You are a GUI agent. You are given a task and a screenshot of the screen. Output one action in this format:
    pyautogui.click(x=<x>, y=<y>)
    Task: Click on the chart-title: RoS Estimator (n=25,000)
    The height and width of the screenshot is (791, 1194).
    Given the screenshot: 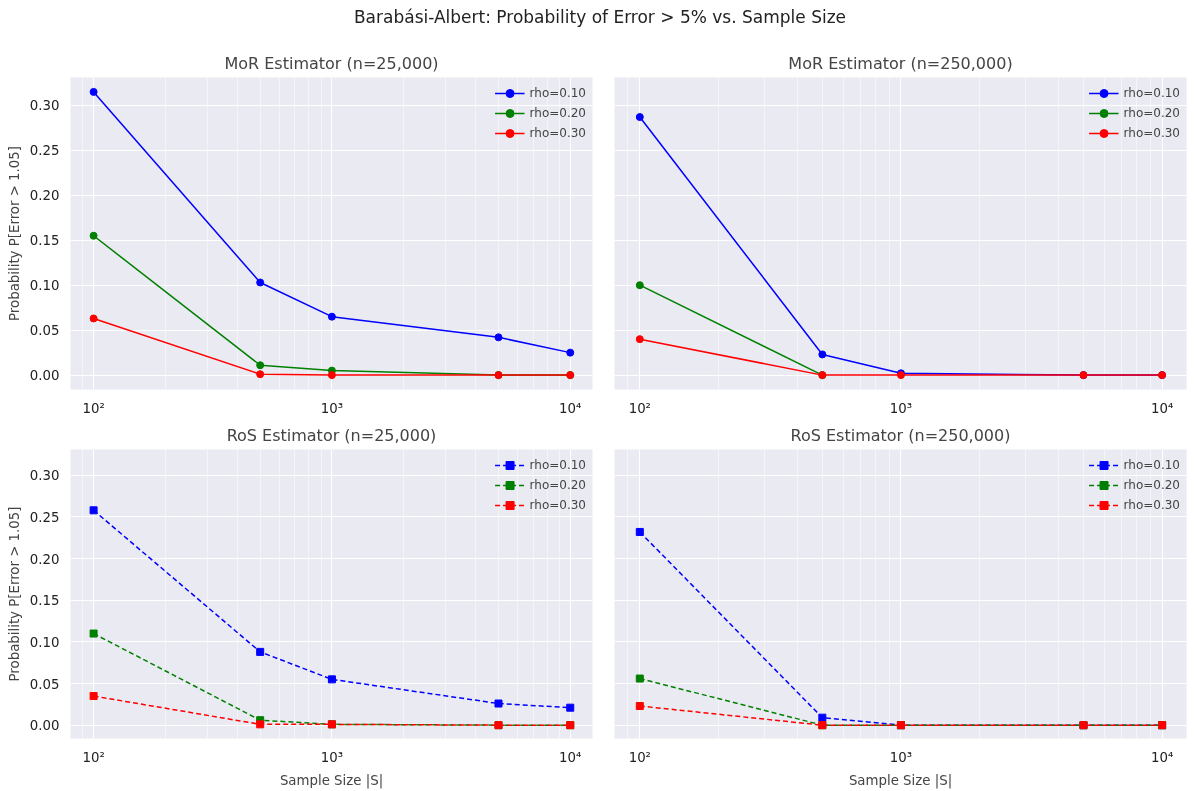 What is the action you would take?
    pyautogui.click(x=331, y=435)
    